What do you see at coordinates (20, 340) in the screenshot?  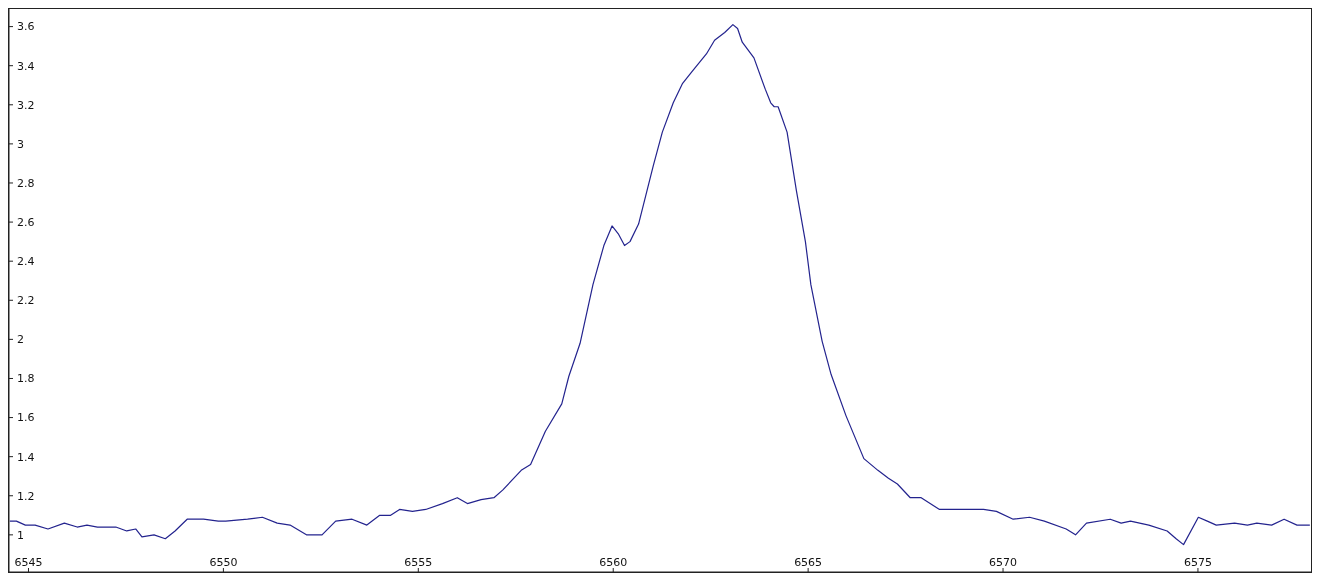 I see `y-tick-label: 2` at bounding box center [20, 340].